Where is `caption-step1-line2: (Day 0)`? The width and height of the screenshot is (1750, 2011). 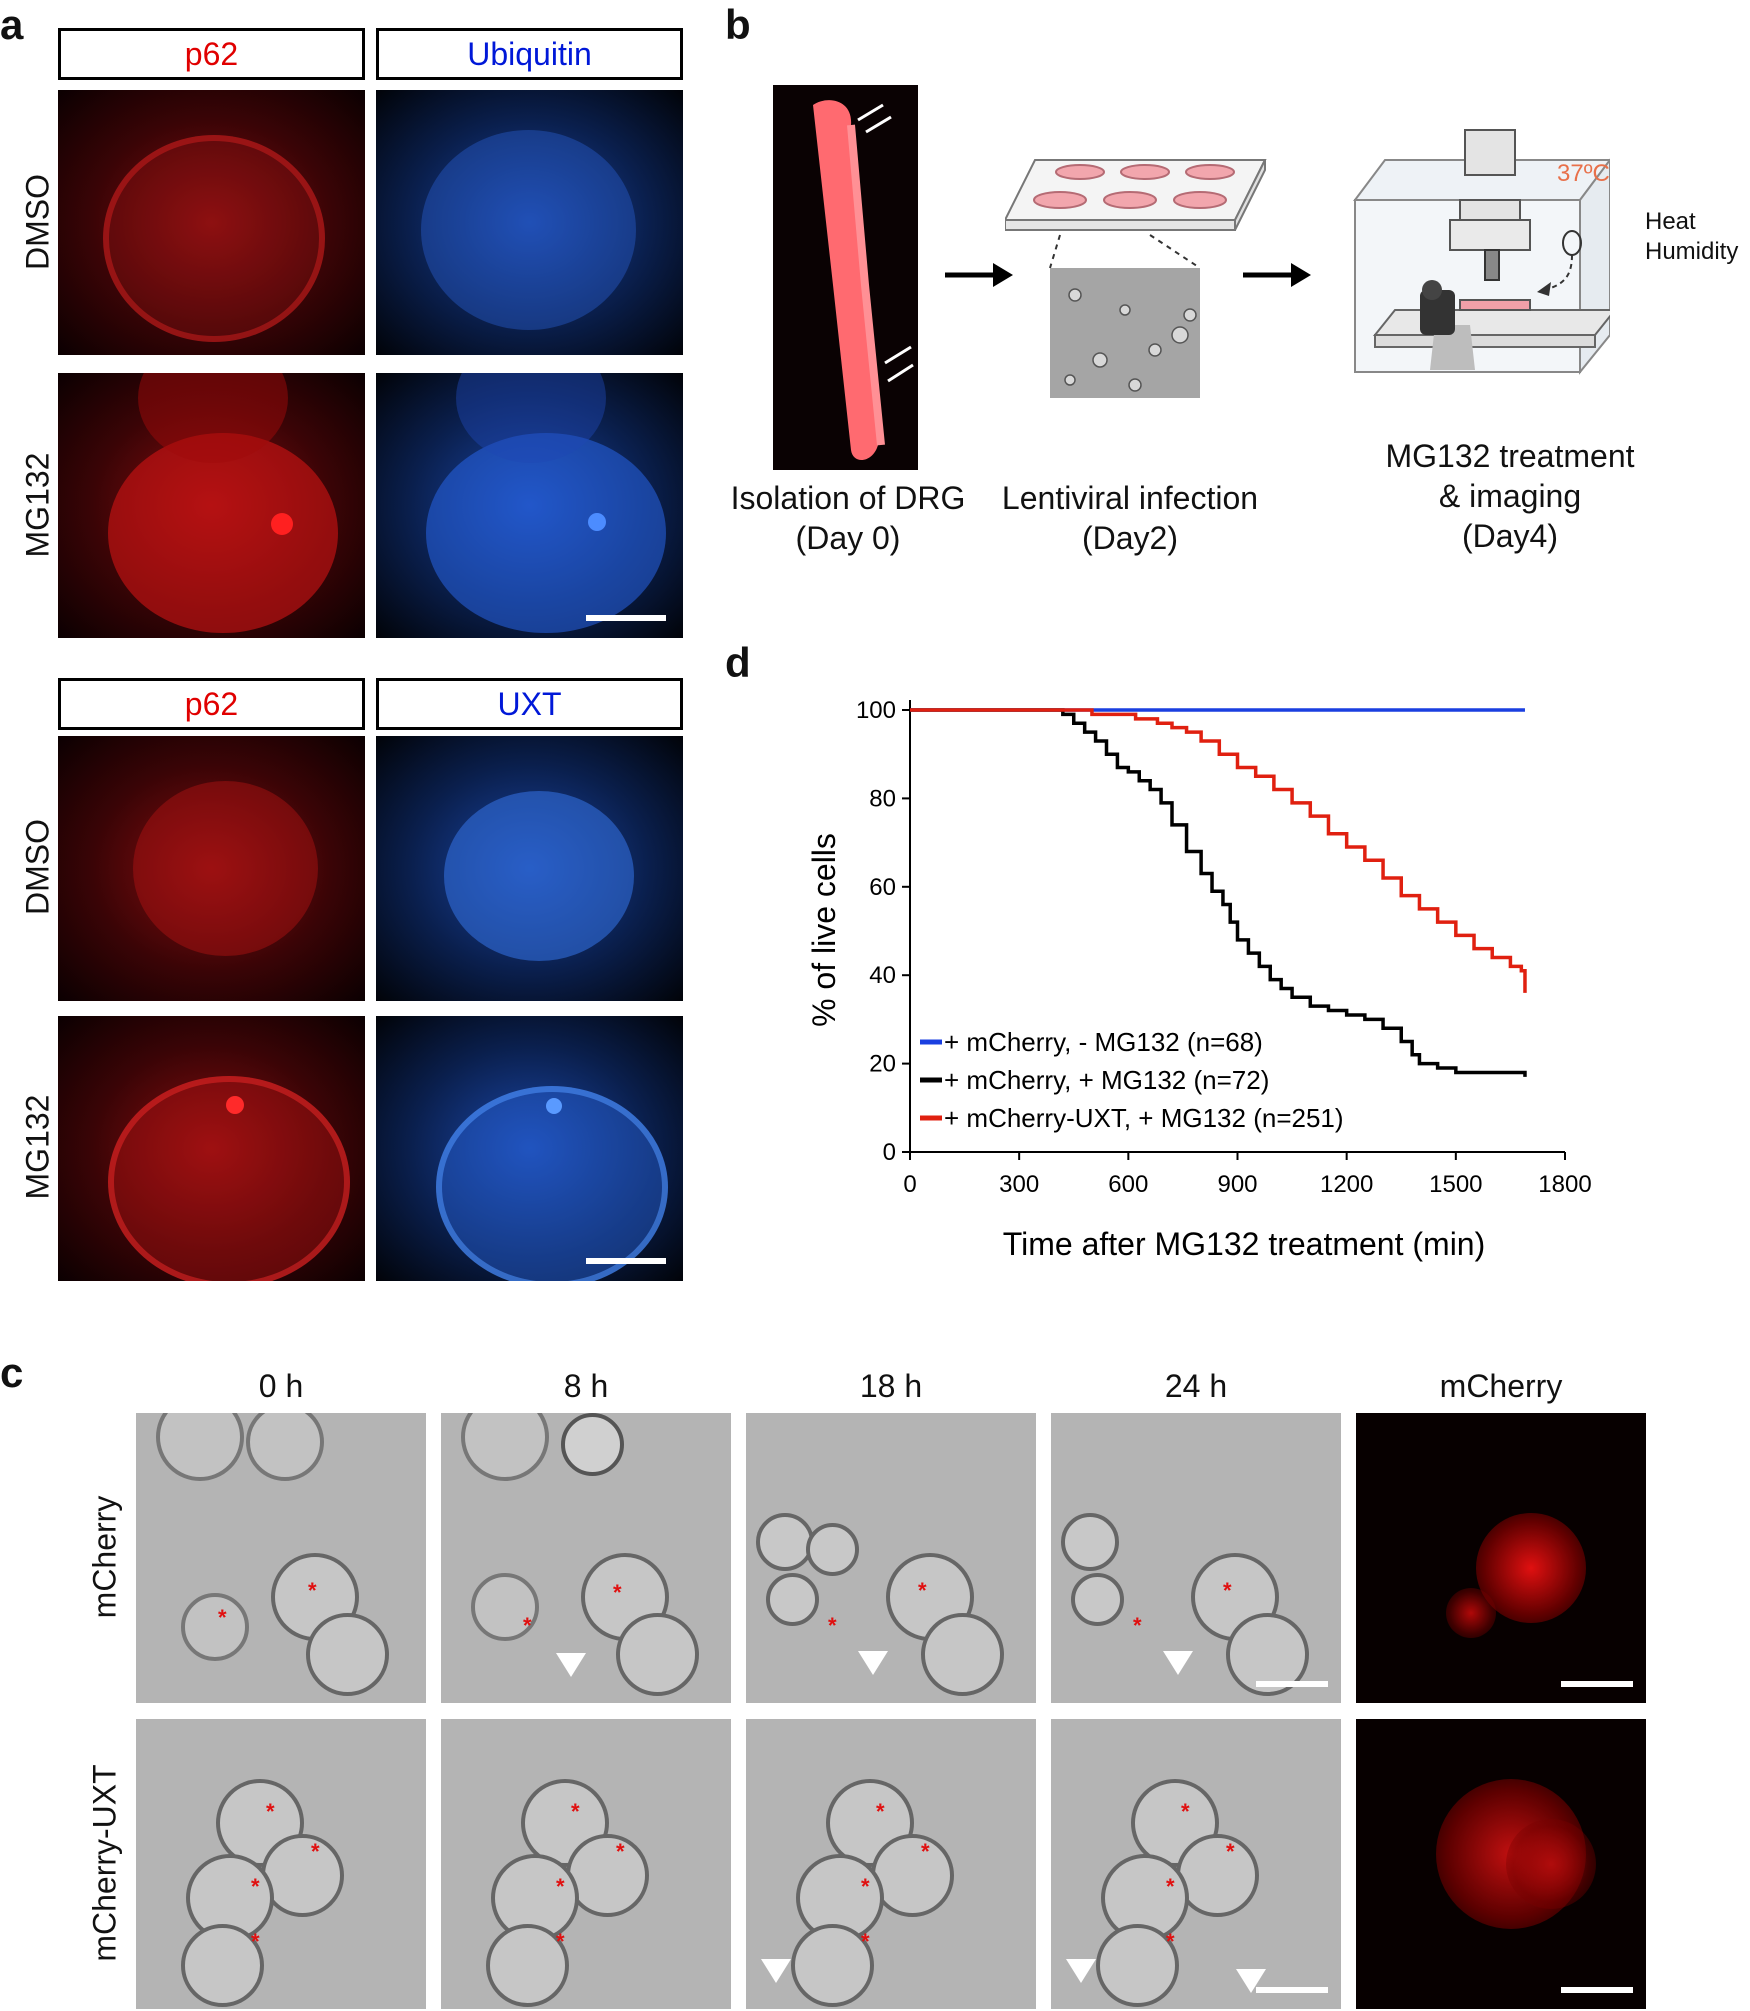 caption-step1-line2: (Day 0) is located at coordinates (848, 538).